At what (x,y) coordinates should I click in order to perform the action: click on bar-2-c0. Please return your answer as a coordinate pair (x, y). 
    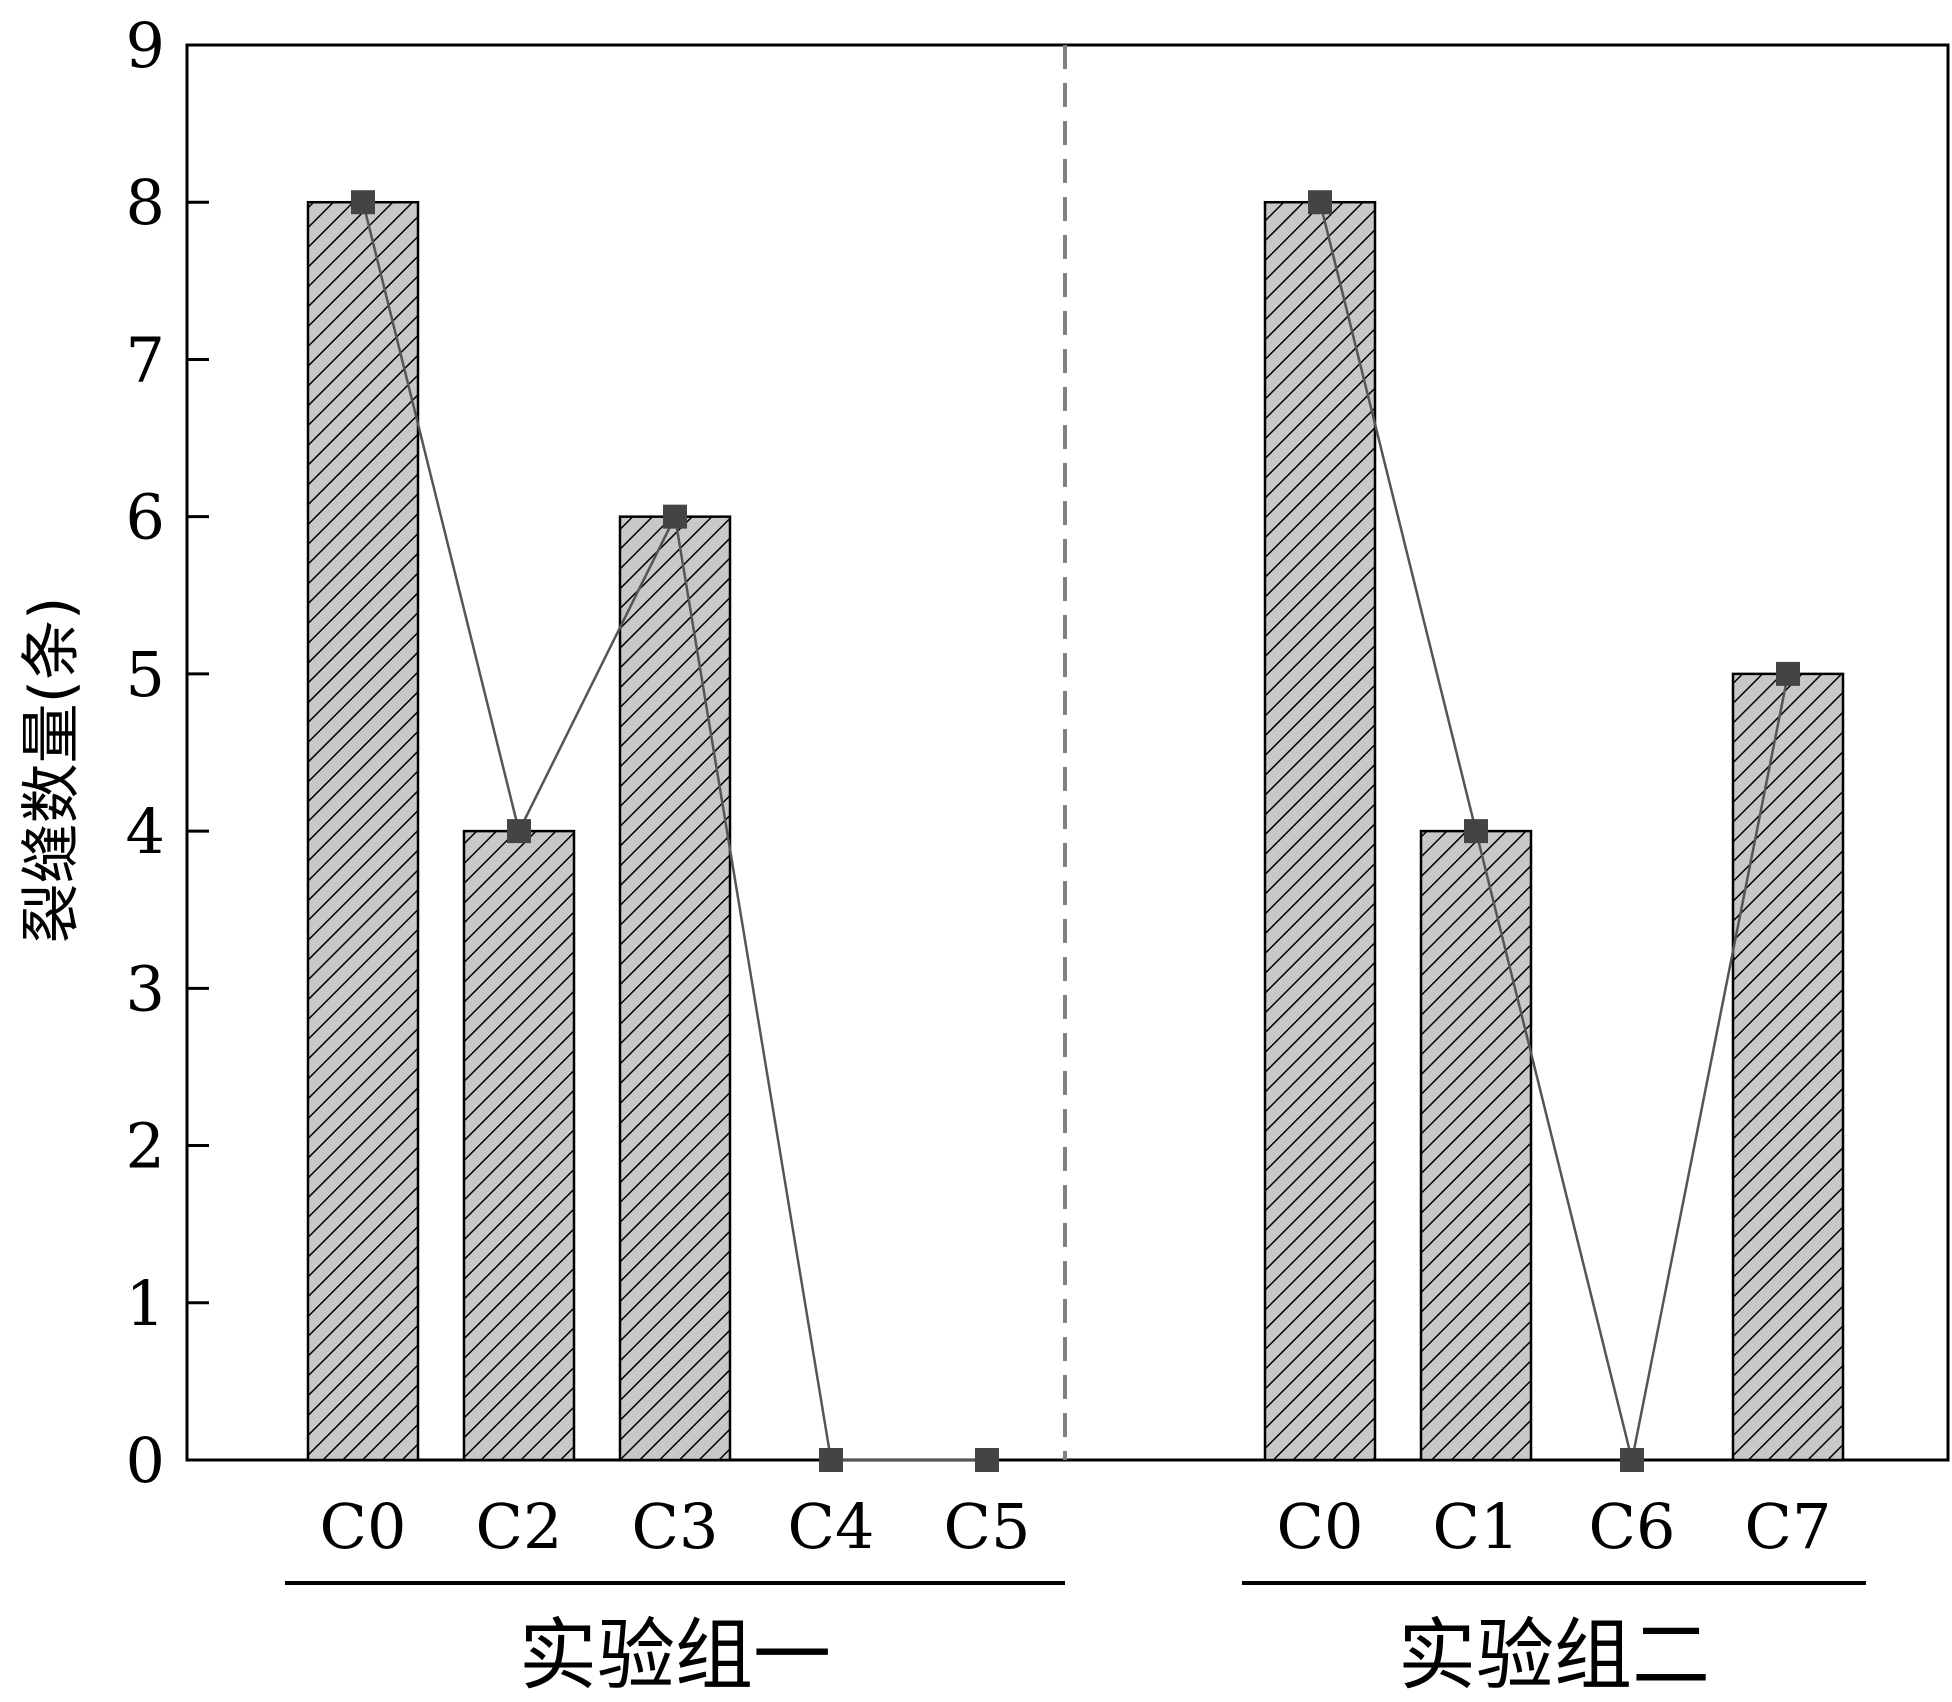
    Looking at the image, I should click on (1320, 831).